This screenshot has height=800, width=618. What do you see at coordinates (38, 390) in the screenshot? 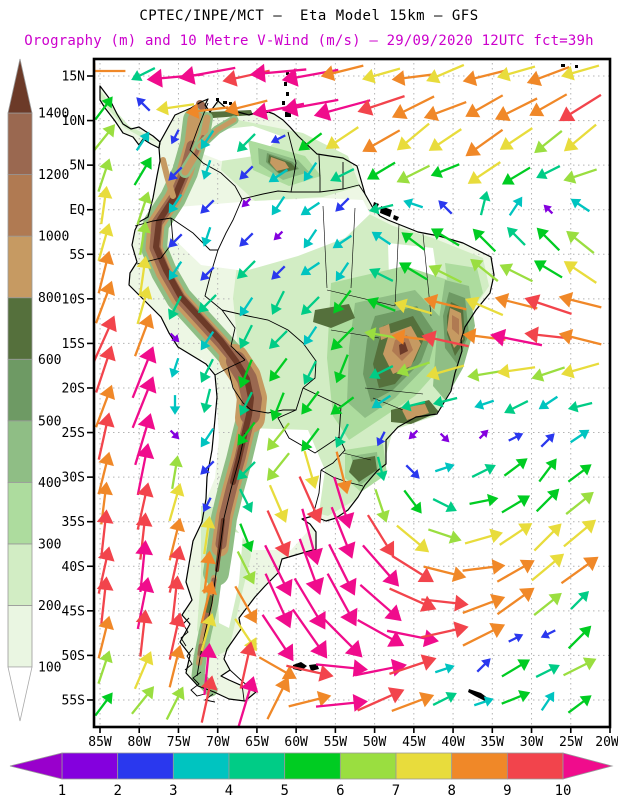
I see `orography-colorbar: 100 200 300 400 500 600 800 1000 1200 1400` at bounding box center [38, 390].